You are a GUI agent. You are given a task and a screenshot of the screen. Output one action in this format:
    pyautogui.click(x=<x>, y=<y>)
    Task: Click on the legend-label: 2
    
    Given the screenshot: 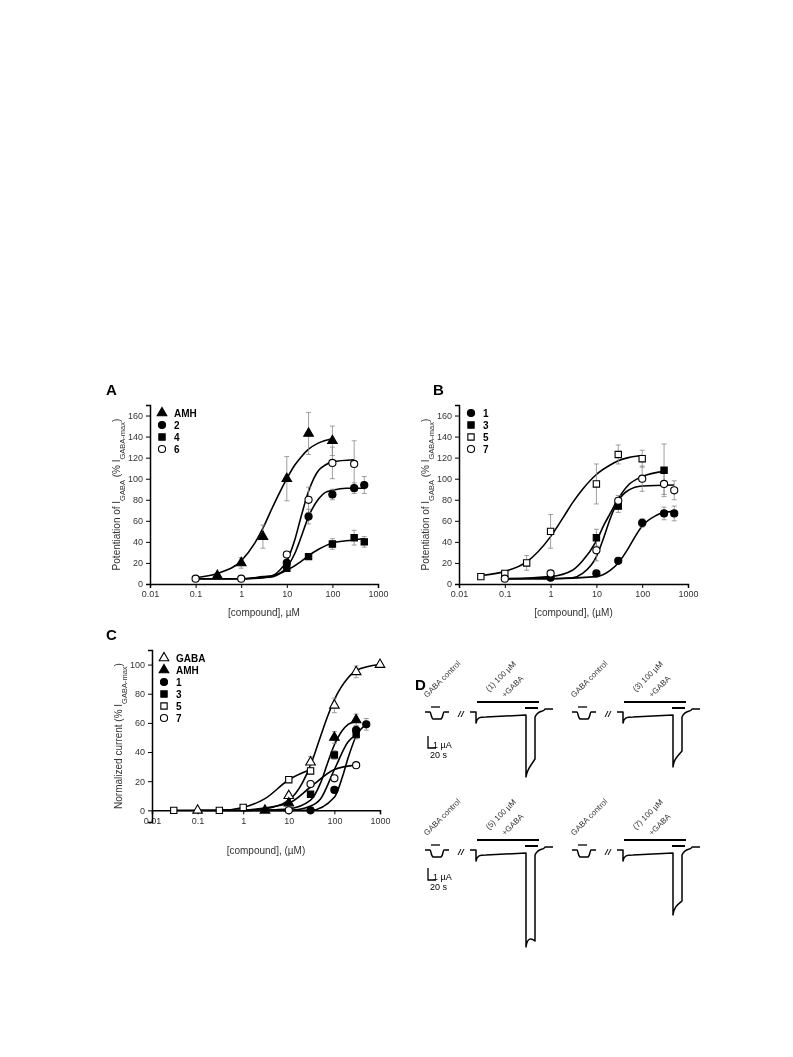 What is the action you would take?
    pyautogui.click(x=177, y=425)
    